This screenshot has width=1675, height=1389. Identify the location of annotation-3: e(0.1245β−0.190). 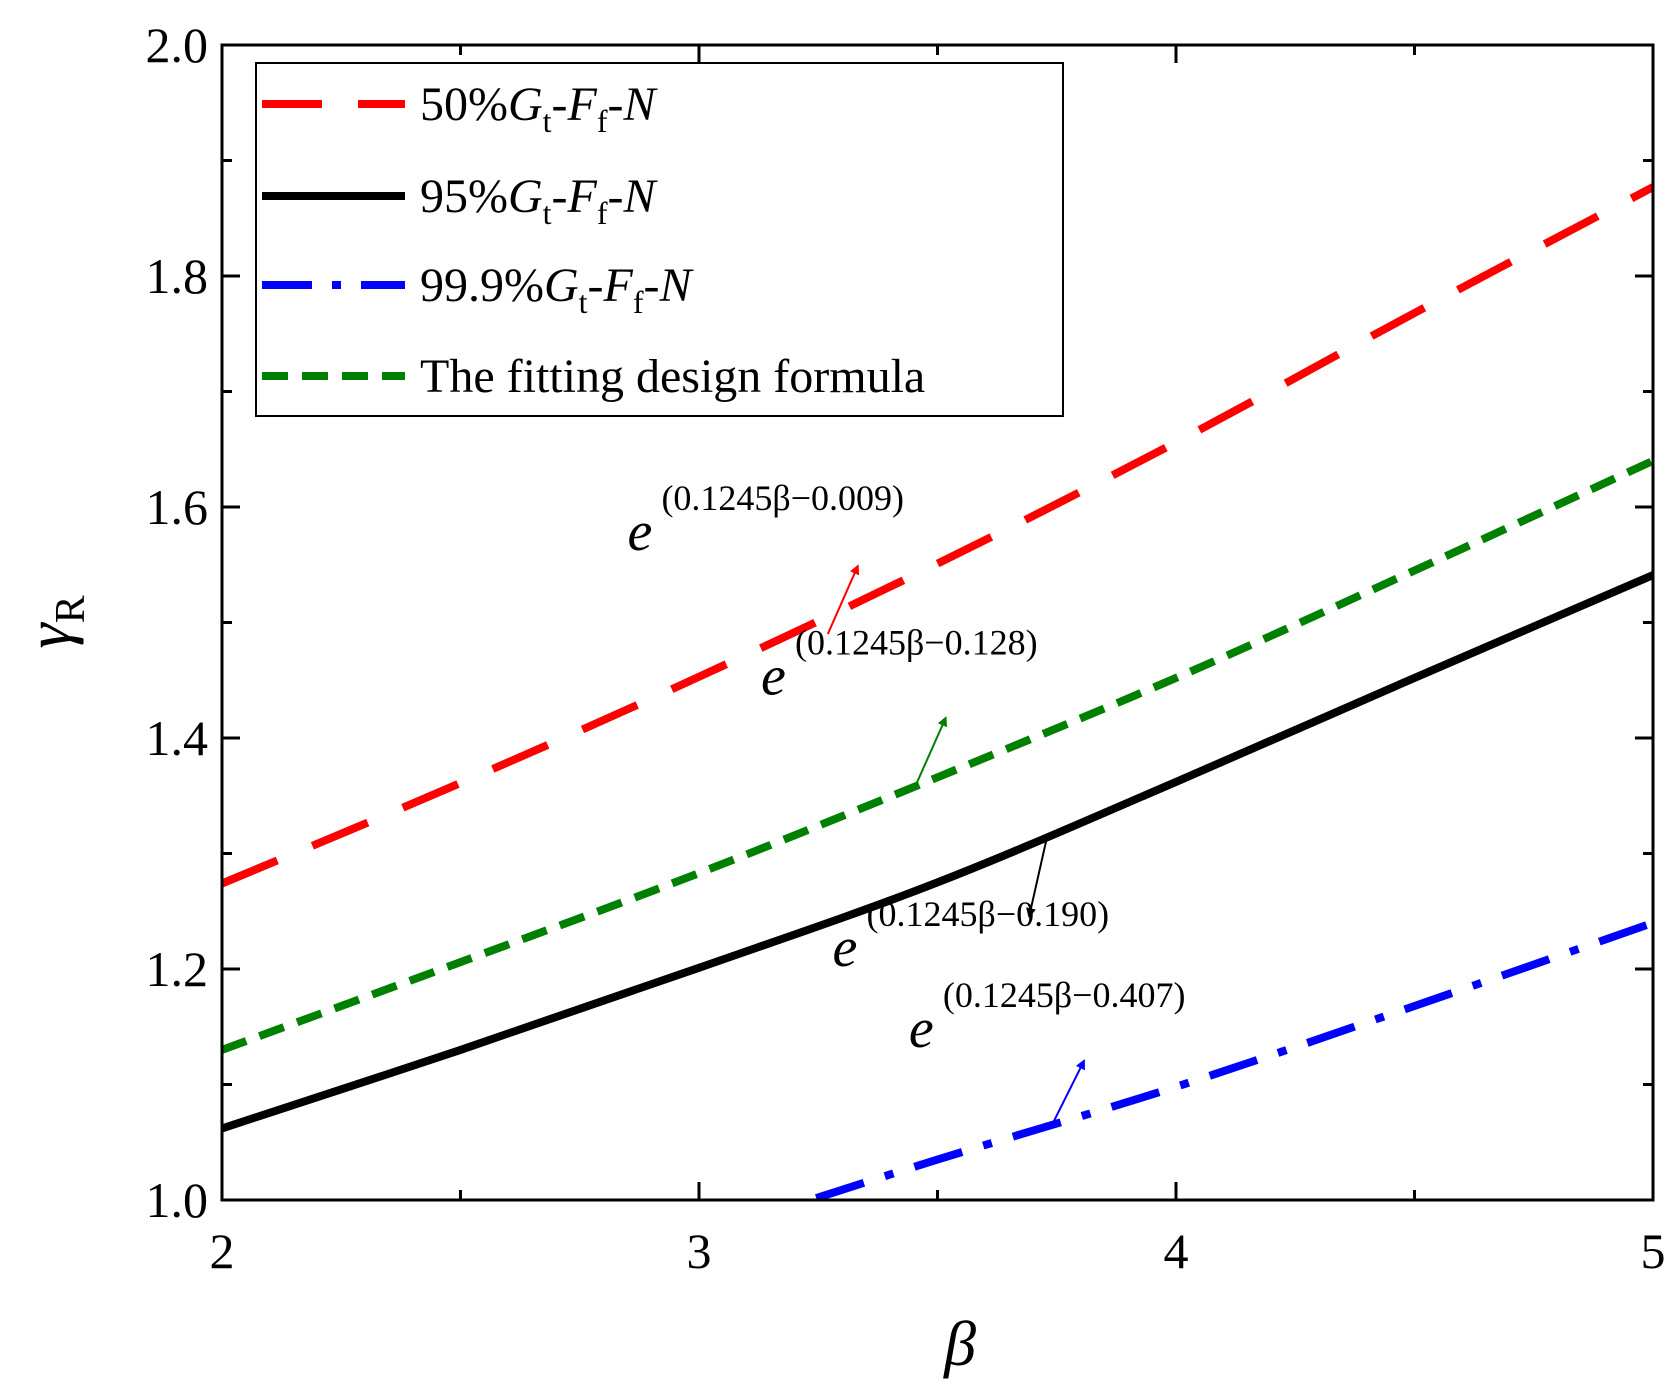
(971, 907).